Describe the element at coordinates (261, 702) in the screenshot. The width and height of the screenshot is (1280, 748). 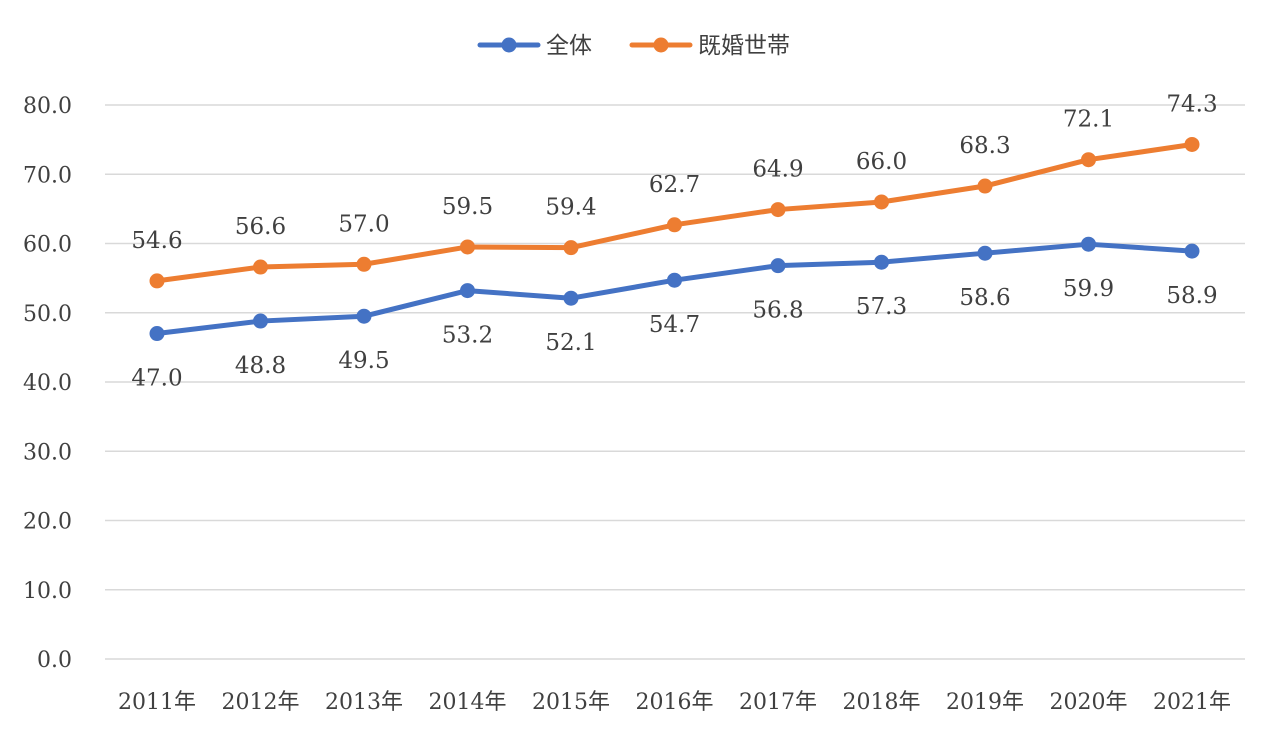
I see `x-tick-label: 2012年` at that location.